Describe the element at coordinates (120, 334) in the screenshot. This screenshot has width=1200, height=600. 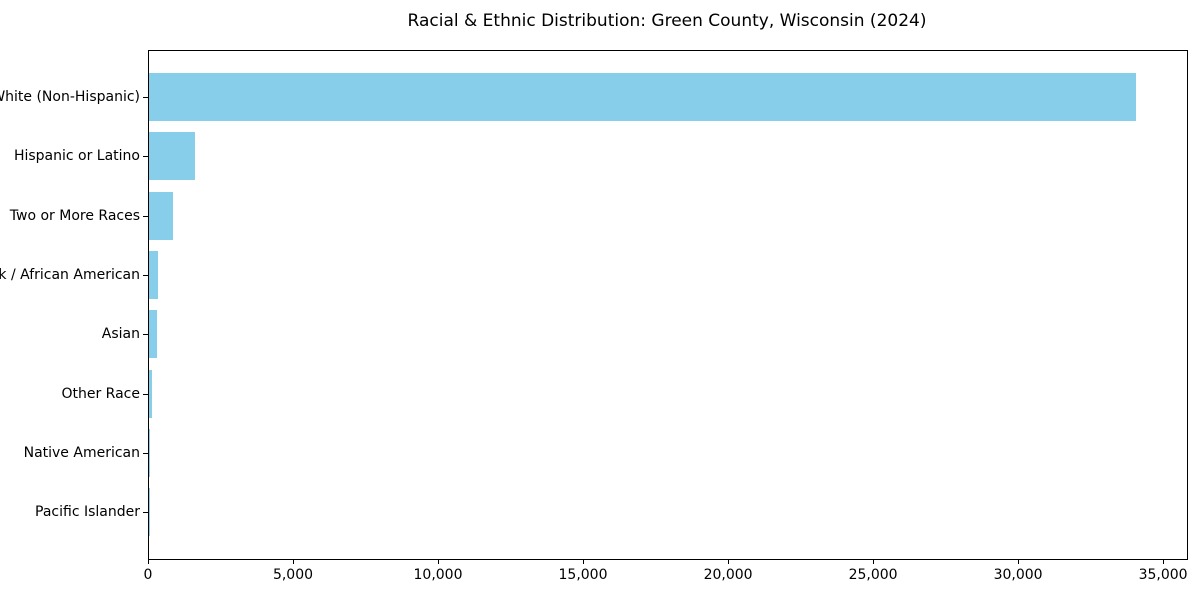
I see `y-axis-label-asian: Asian` at that location.